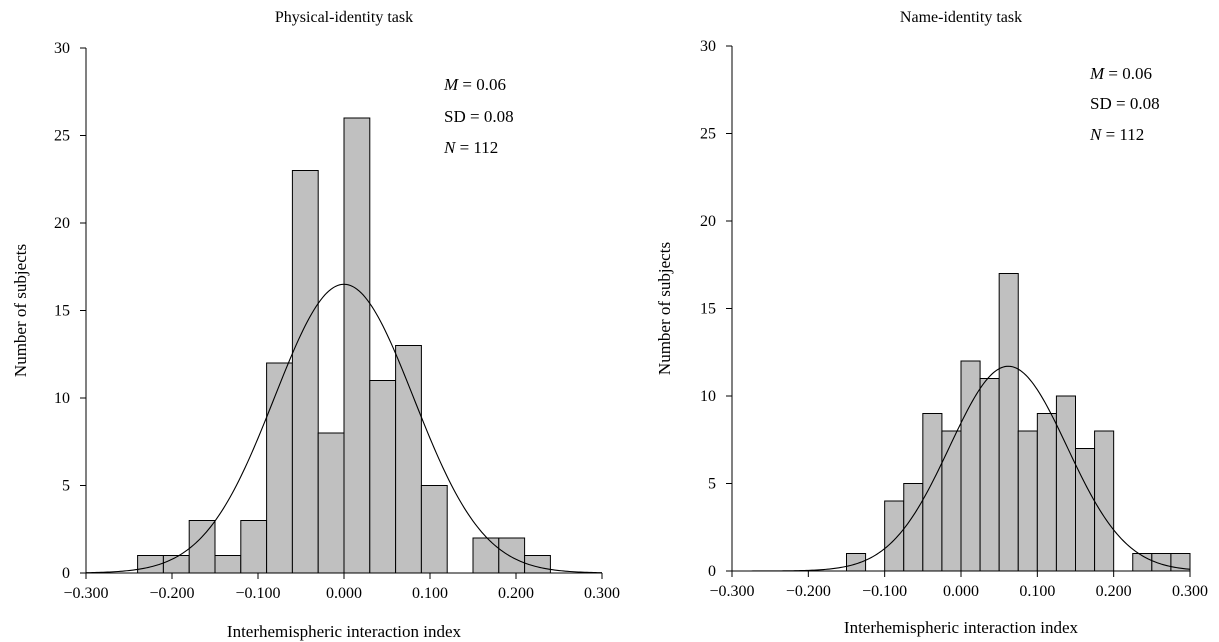  Describe the element at coordinates (961, 17) in the screenshot. I see `chart-title: Name-identity task` at that location.